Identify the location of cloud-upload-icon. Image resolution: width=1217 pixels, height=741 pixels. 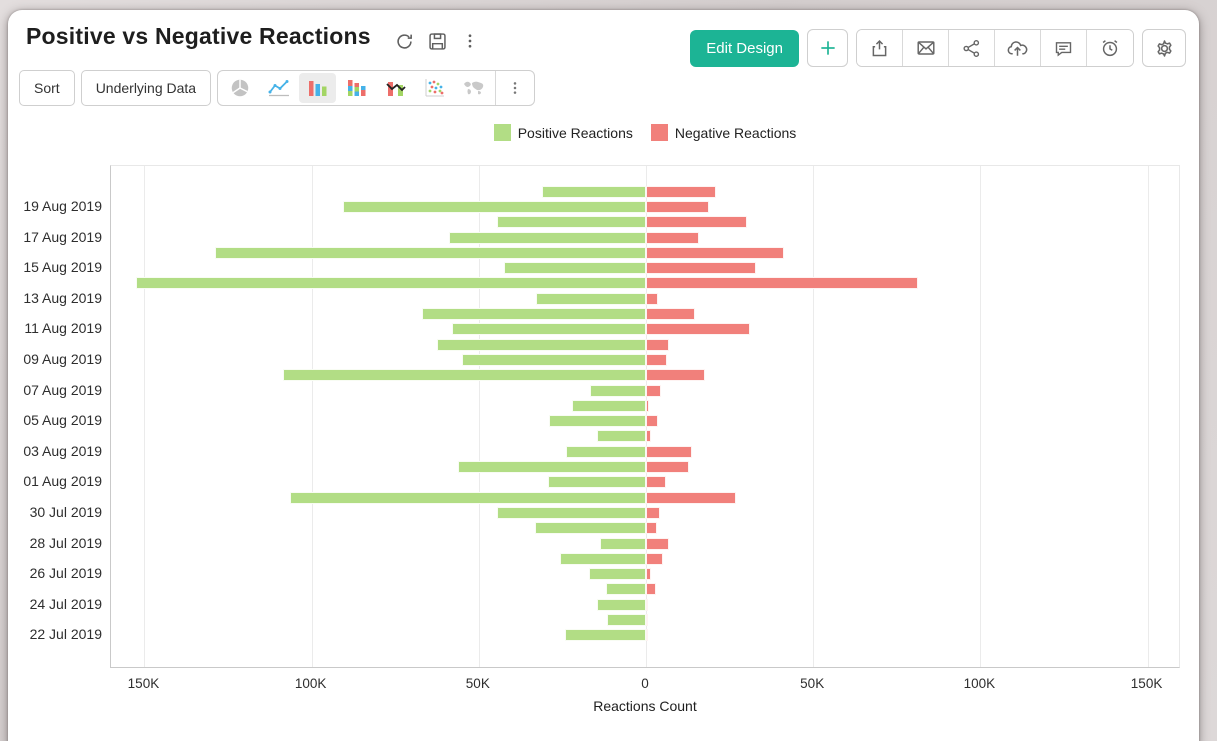
(1018, 48).